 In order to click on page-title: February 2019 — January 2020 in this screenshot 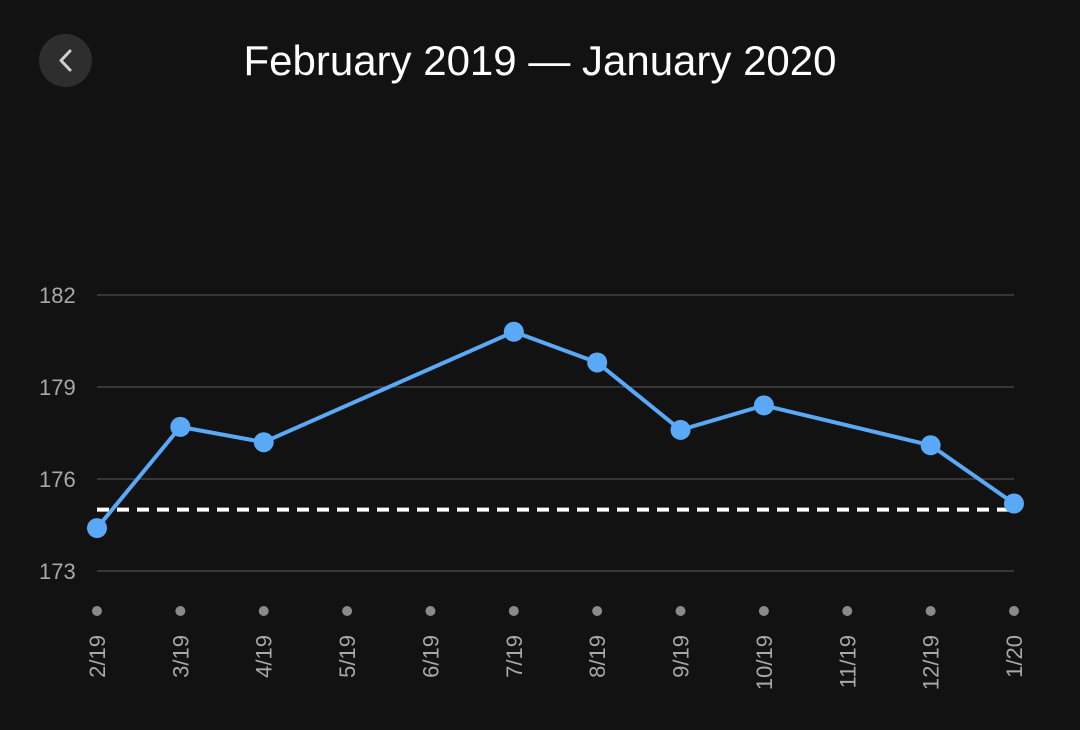, I will do `click(540, 60)`.